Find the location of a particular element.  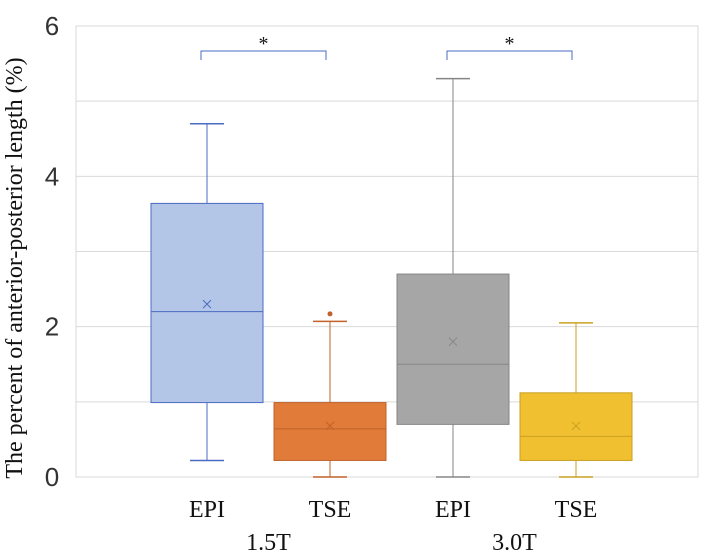

x-tick-label-tse-15T: TSE is located at coordinates (330, 510).